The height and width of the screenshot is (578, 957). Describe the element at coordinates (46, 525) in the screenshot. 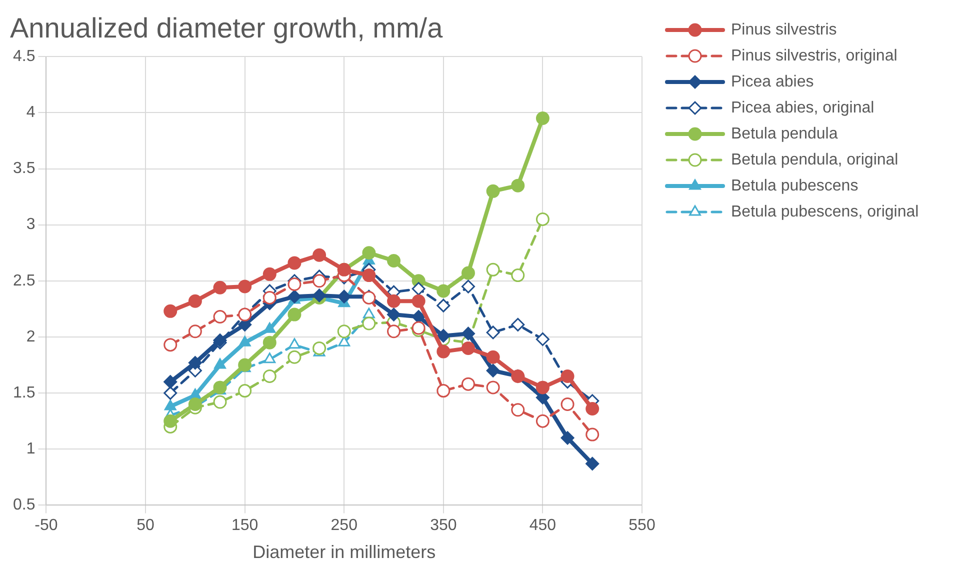

I see `x-tick-label: -50` at that location.